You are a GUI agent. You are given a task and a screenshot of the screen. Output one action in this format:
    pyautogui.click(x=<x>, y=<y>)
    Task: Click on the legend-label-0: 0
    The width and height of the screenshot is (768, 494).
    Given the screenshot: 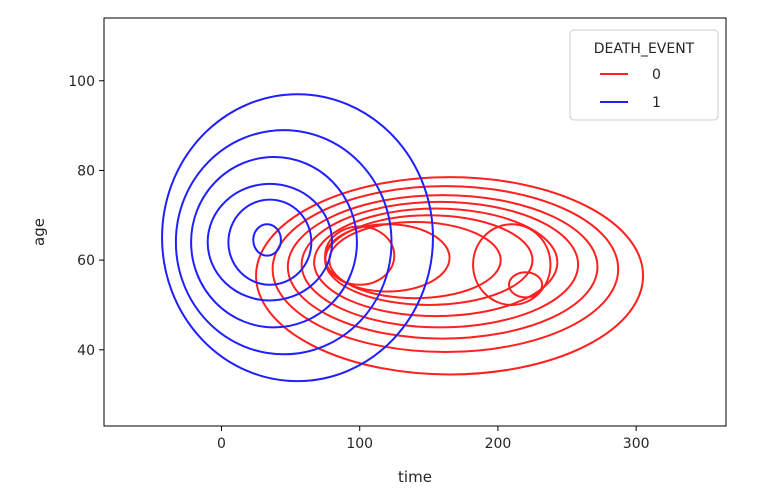 What is the action you would take?
    pyautogui.click(x=656, y=75)
    